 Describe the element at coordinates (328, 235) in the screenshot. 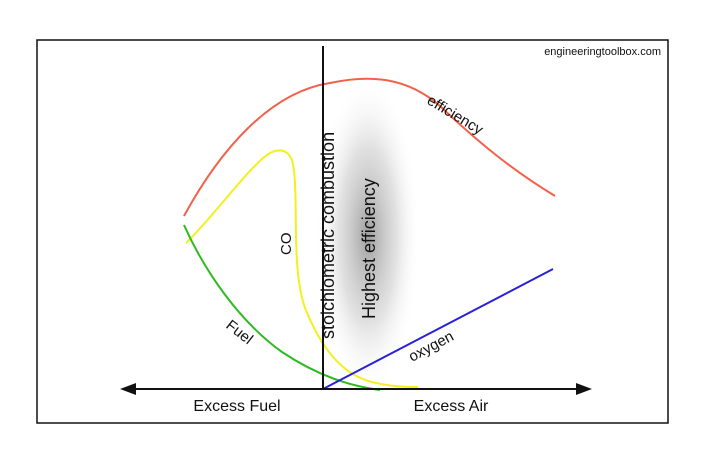

I see `stoichiometric-label: stoichiometric combustion` at that location.